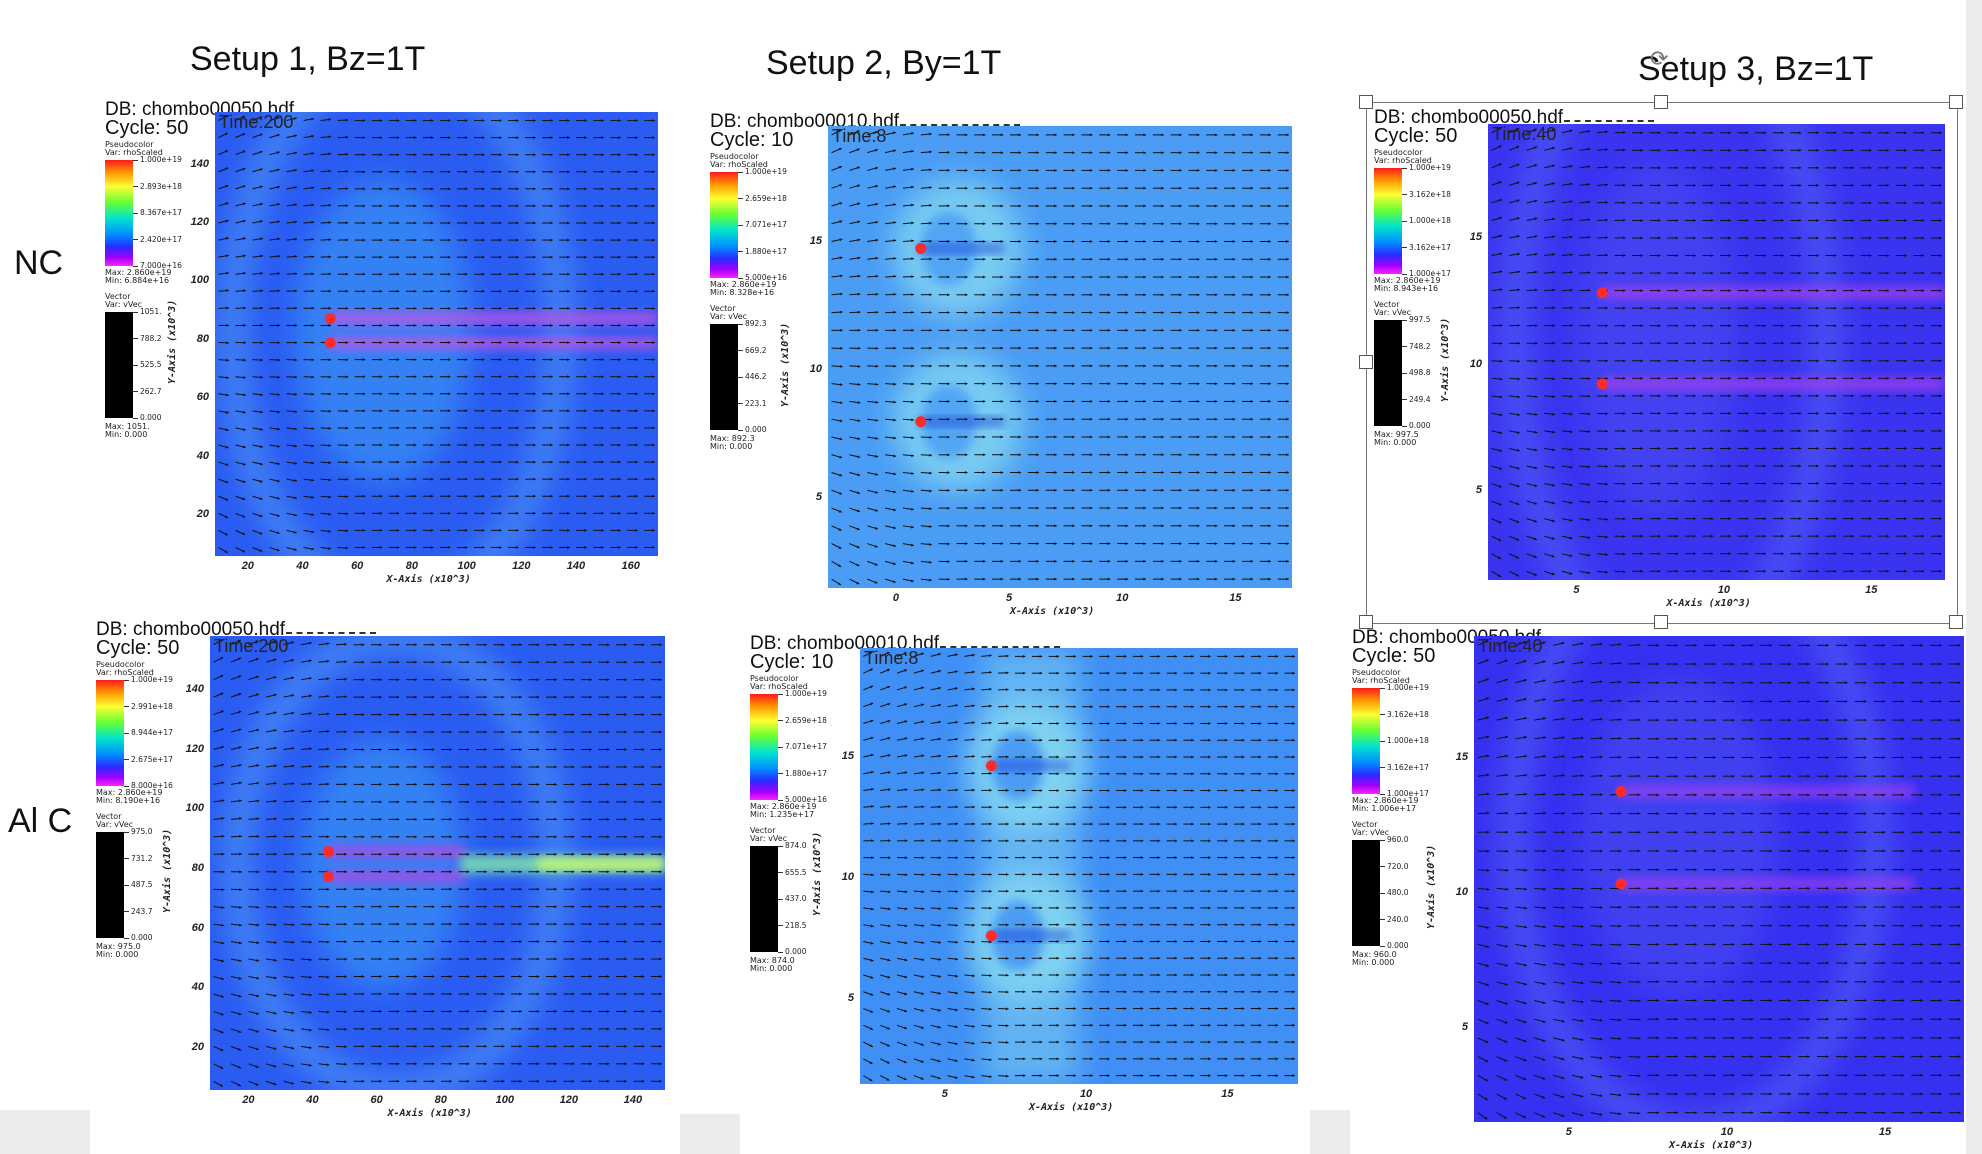 This screenshot has width=1982, height=1154. Describe the element at coordinates (138, 911) in the screenshot. I see `vector-tick-label: 243.7` at that location.